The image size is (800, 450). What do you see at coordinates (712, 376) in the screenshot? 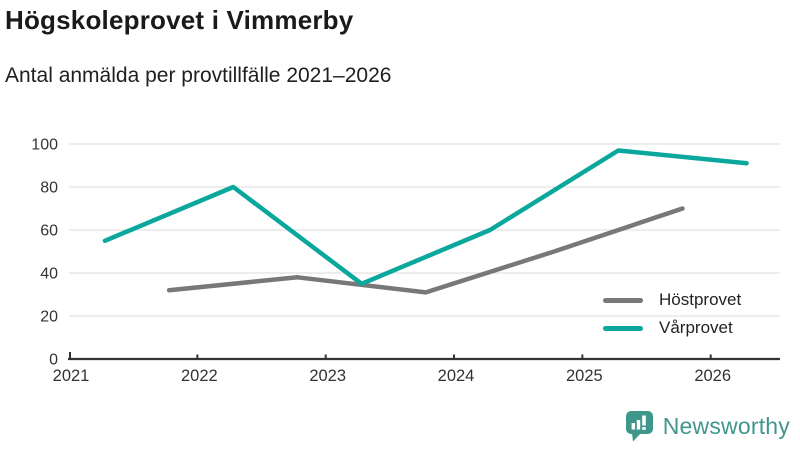
I see `x-axis-label-2026: 2026` at bounding box center [712, 376].